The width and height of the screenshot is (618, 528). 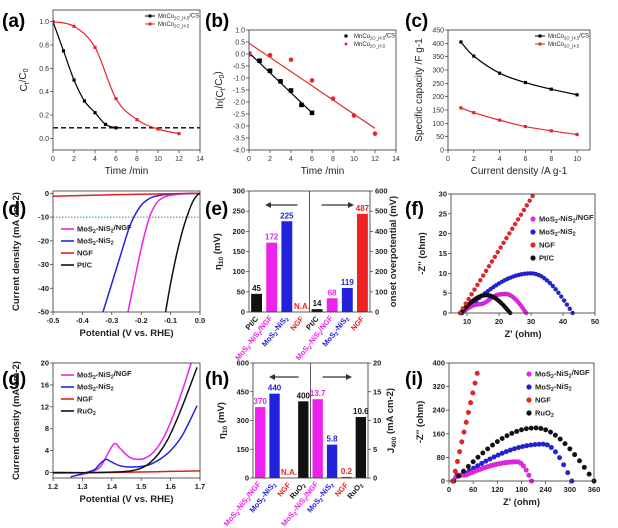 I want to click on y-tick-label: 200, so click(x=381, y=271).